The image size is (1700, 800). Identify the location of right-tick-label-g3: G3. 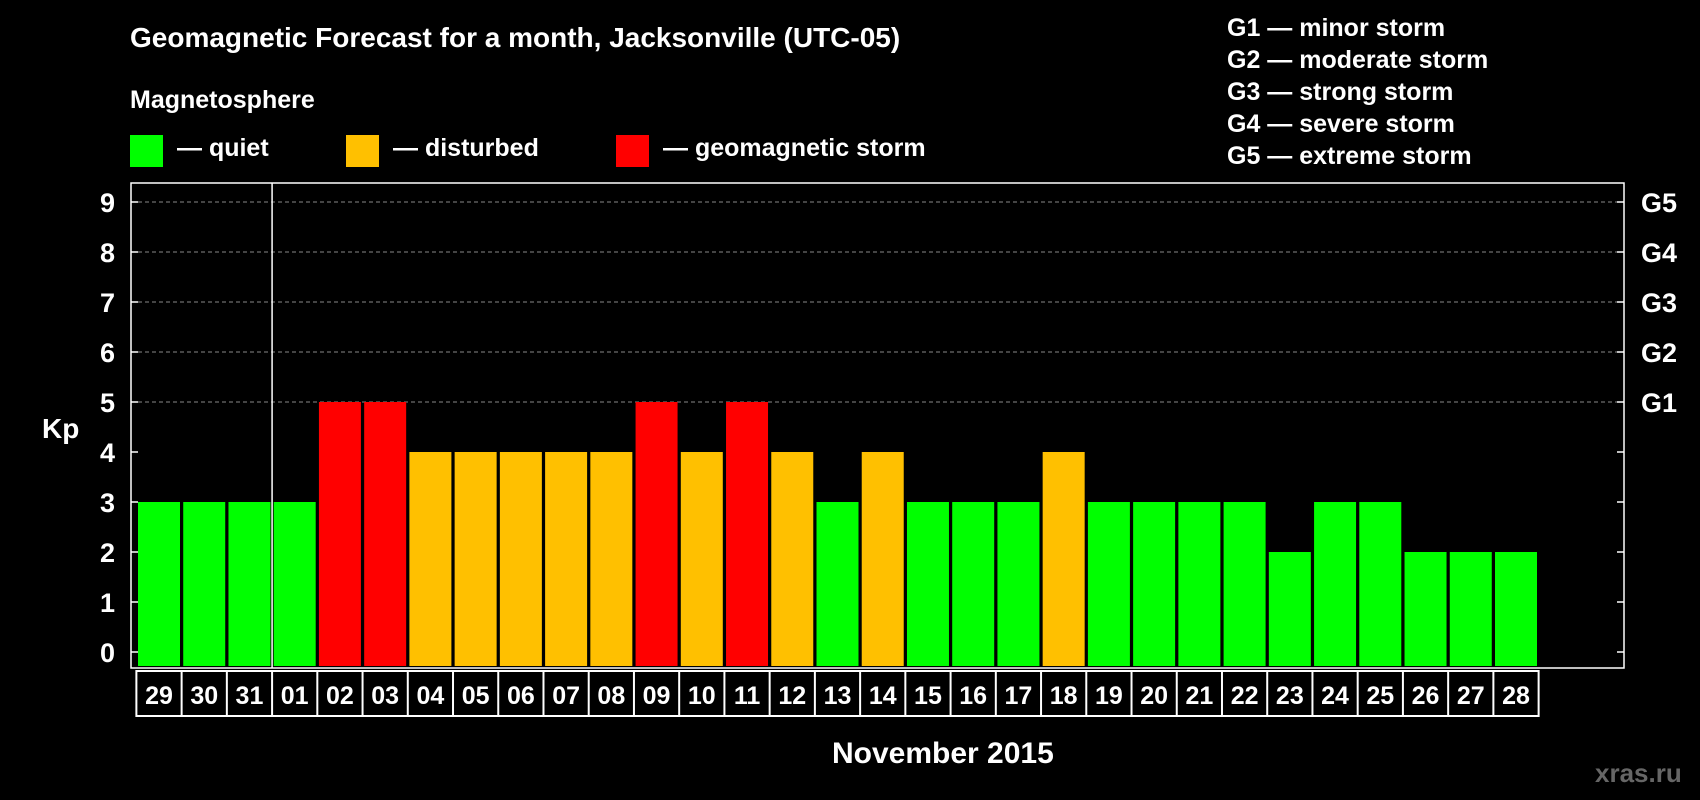
(1659, 303).